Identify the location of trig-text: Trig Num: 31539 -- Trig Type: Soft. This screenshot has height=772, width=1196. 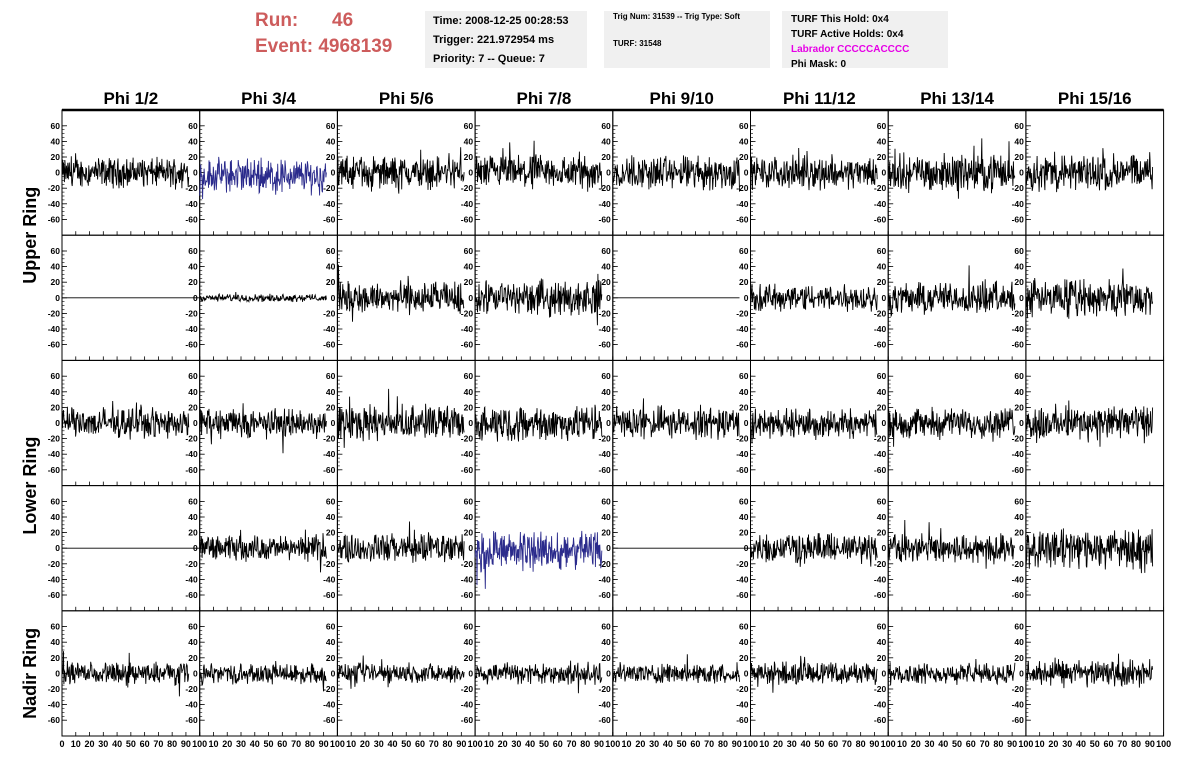
(676, 16).